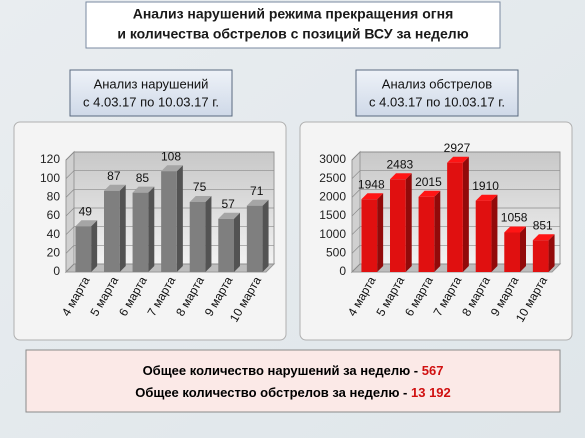  I want to click on value-label: 108, so click(171, 156).